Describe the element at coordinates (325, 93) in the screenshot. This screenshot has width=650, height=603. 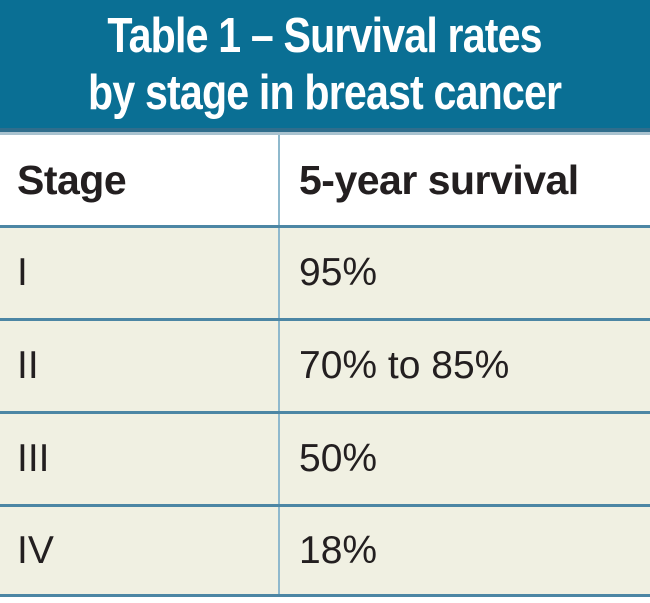
I see `table-title-line-2: by stage in breast cancer` at that location.